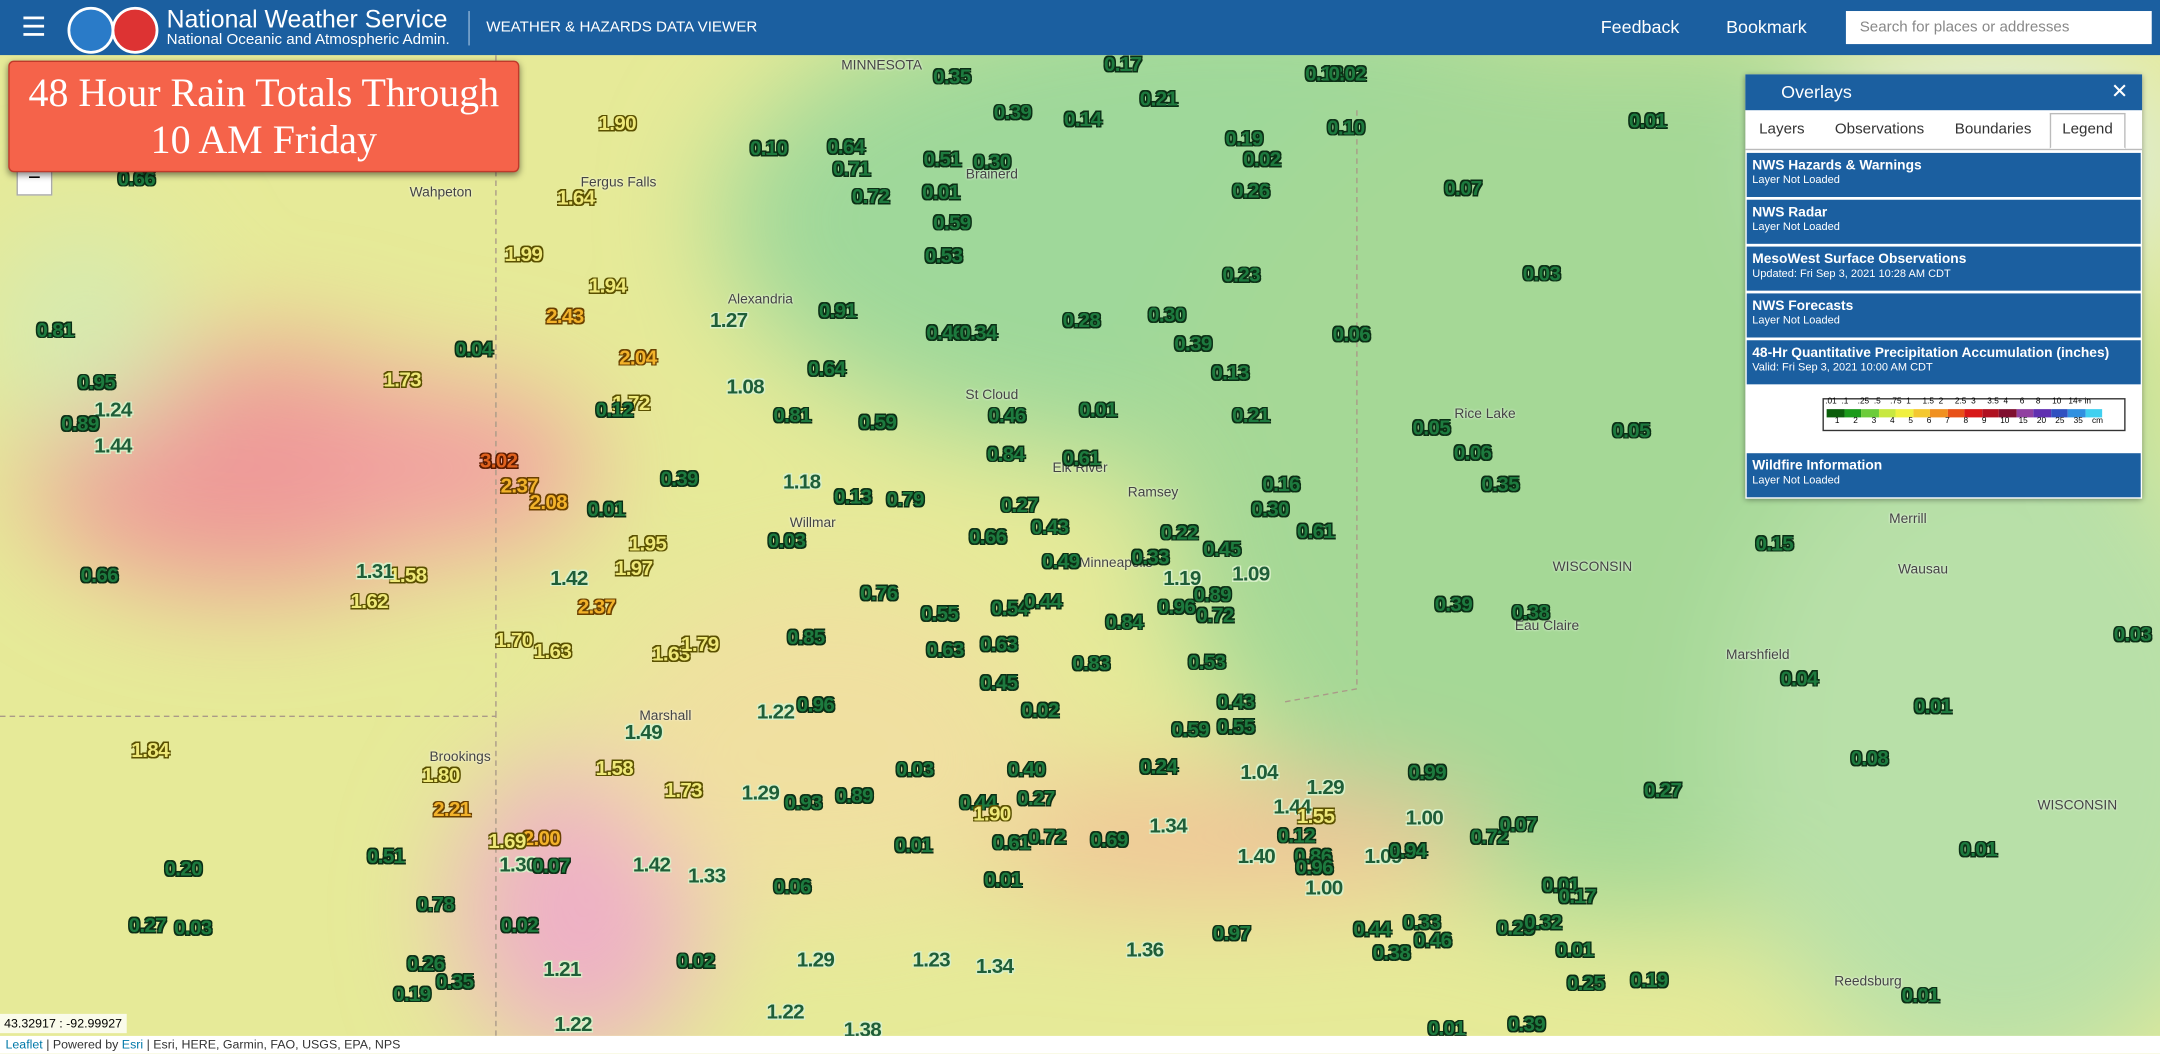 The width and height of the screenshot is (2160, 1054). Describe the element at coordinates (768, 149) in the screenshot. I see `rain-total: 0.10` at that location.